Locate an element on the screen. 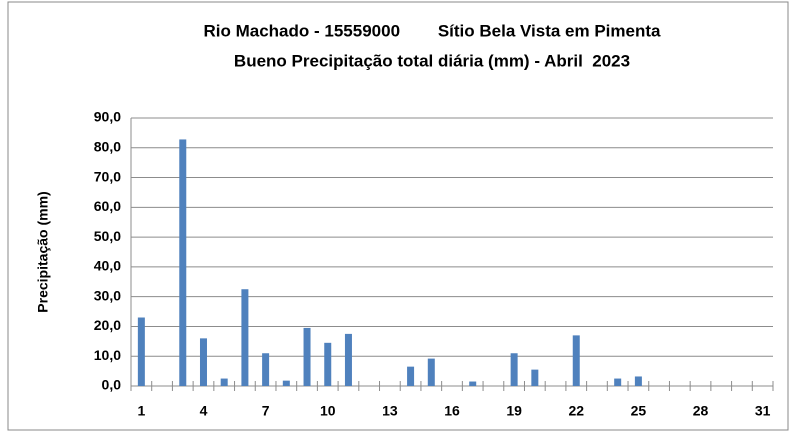 This screenshot has width=794, height=432. x-tick-label: 1 is located at coordinates (141, 411).